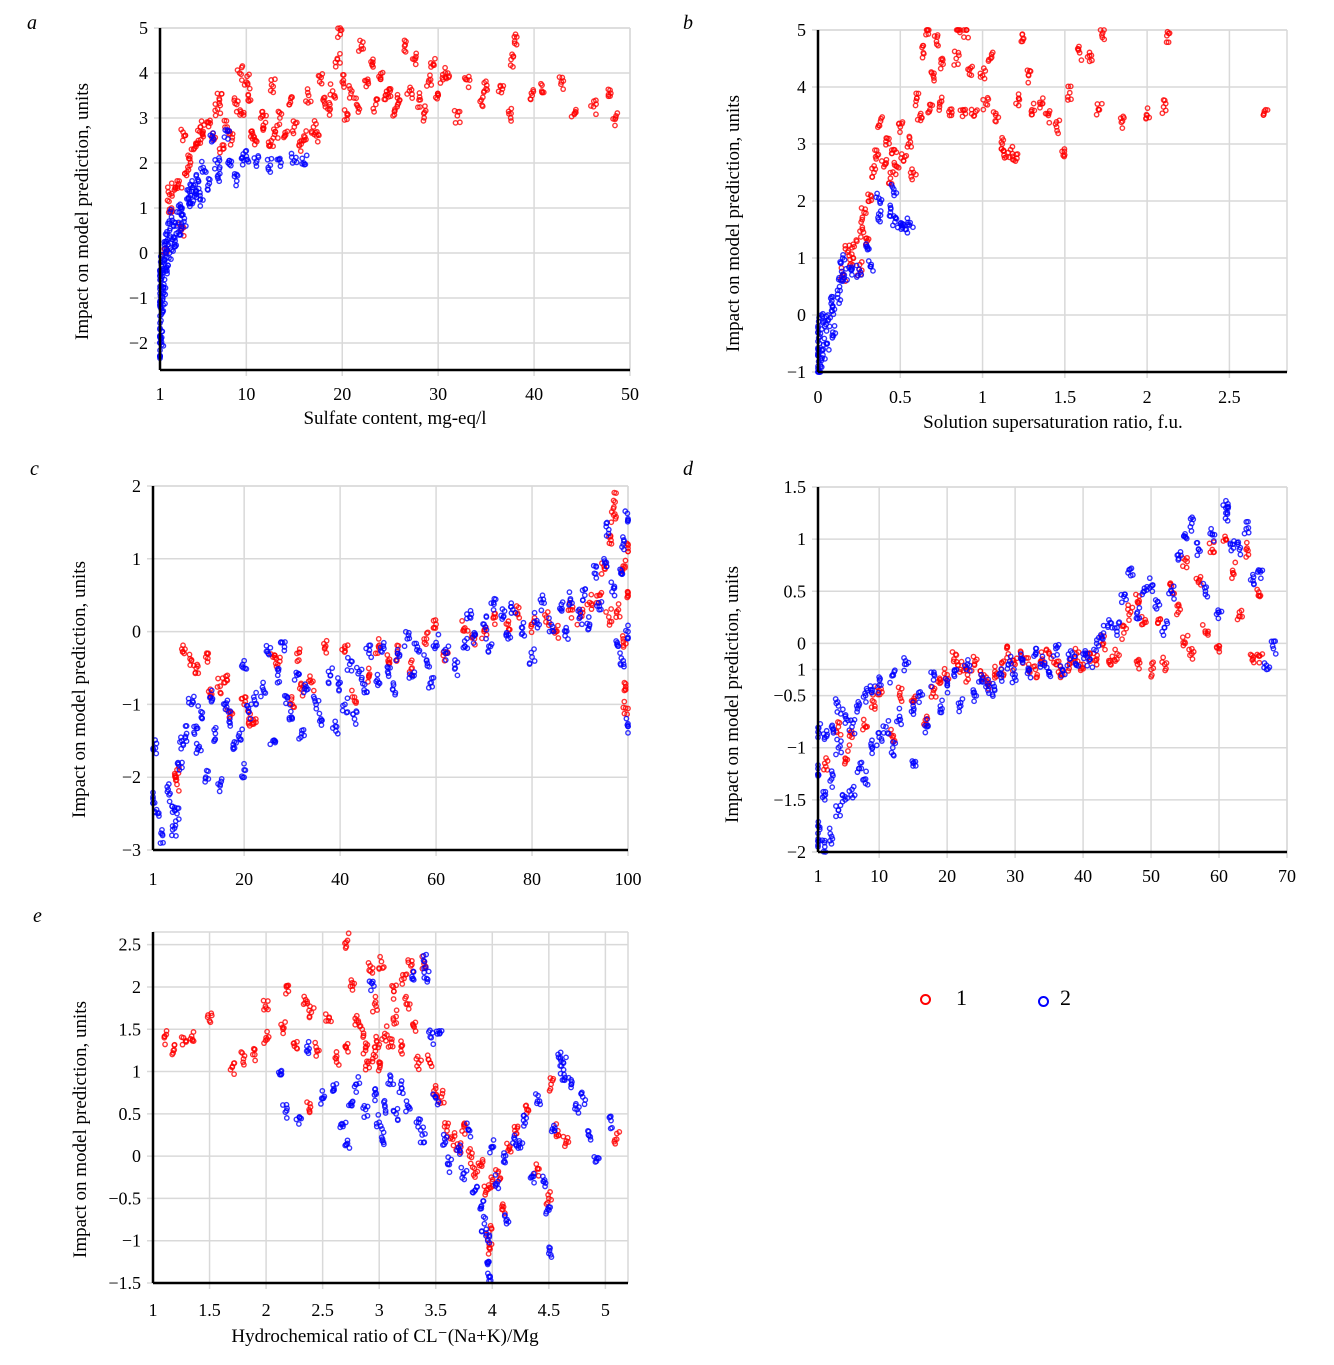 The width and height of the screenshot is (1334, 1365). What do you see at coordinates (900, 397) in the screenshot?
I see `x-tick-label: 0.5` at bounding box center [900, 397].